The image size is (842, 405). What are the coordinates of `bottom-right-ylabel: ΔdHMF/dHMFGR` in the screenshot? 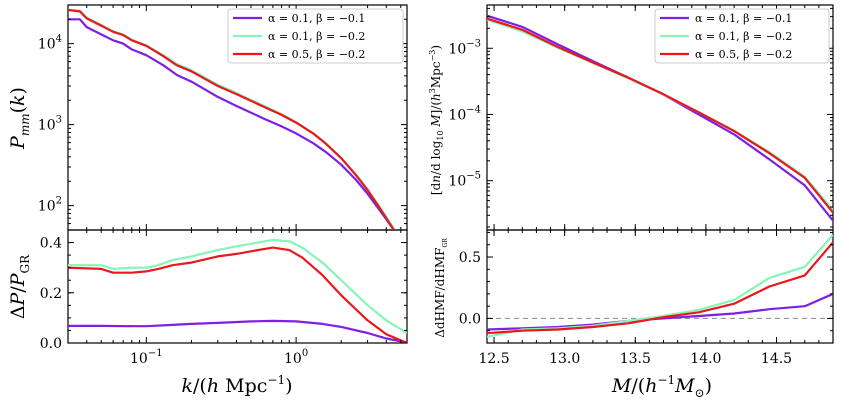 It's located at (441, 288).